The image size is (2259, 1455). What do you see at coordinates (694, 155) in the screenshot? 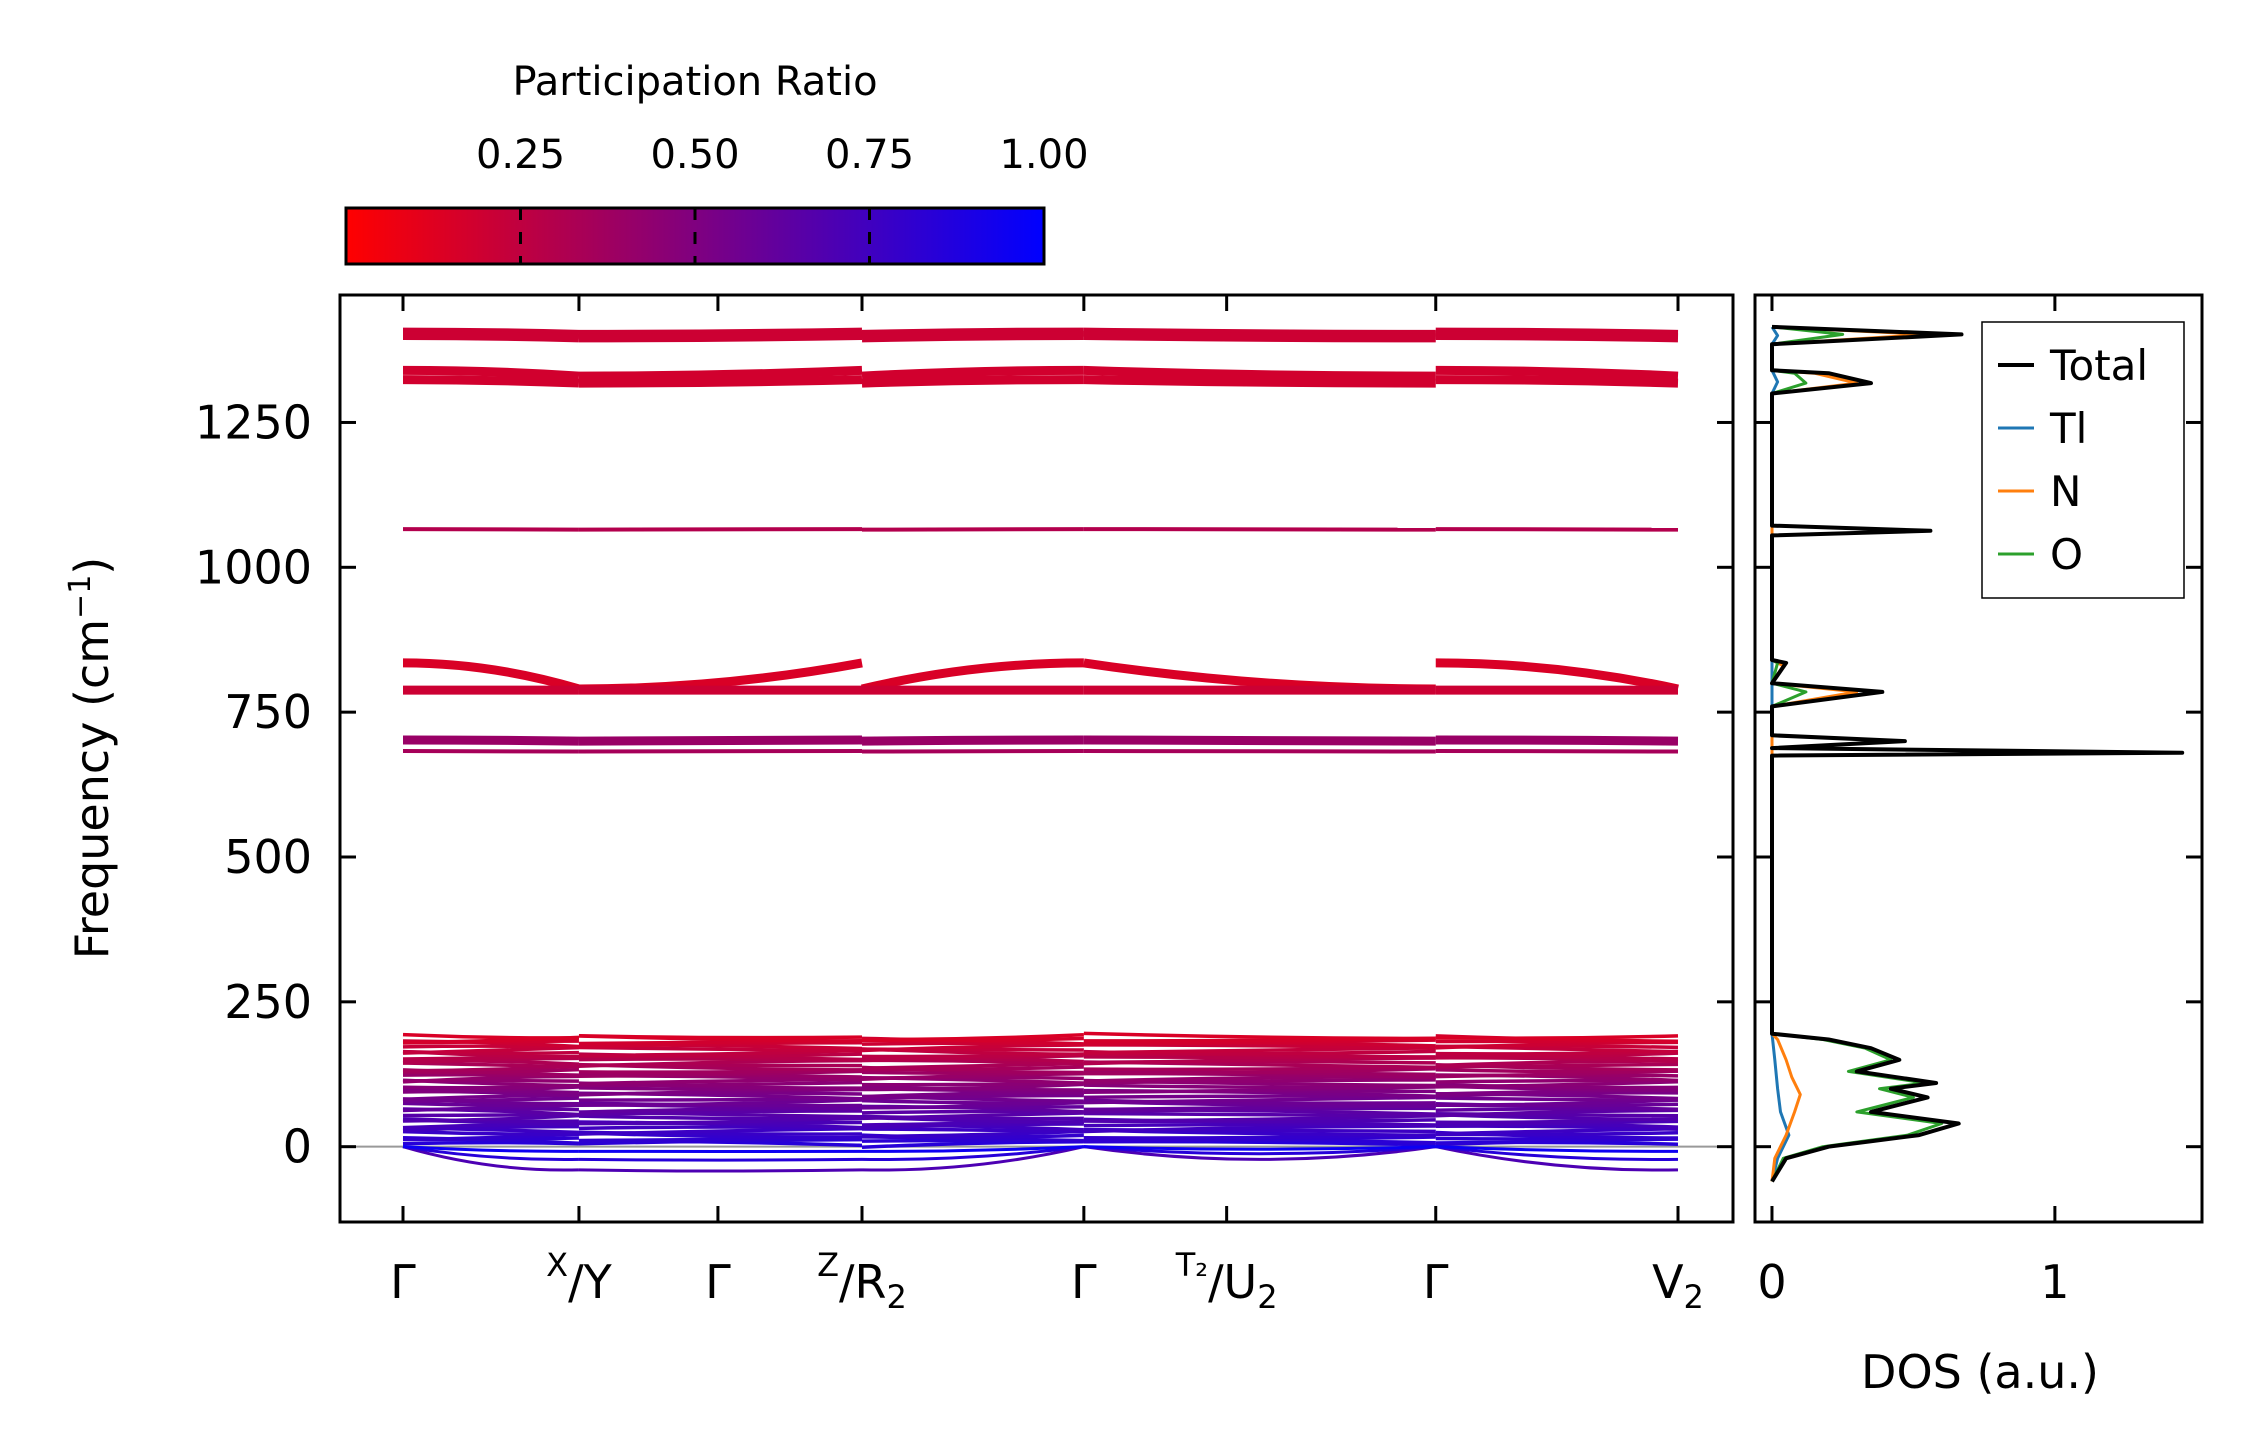
I see `colorbar-tick-label: 0.50` at bounding box center [694, 155].